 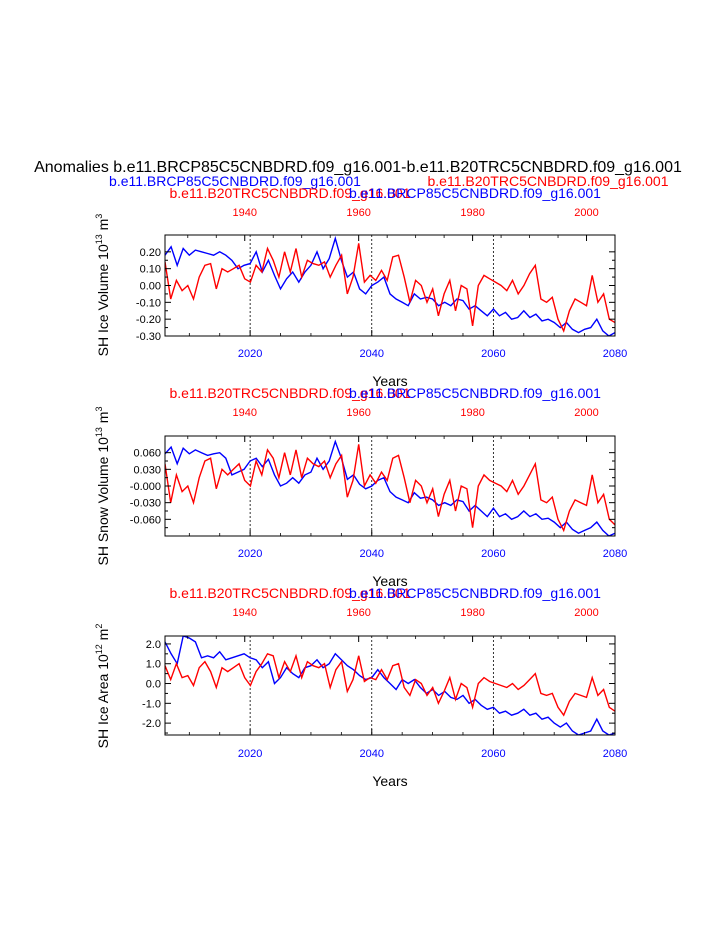 I want to click on y-axis-tick-label: 1.0, so click(x=153, y=665).